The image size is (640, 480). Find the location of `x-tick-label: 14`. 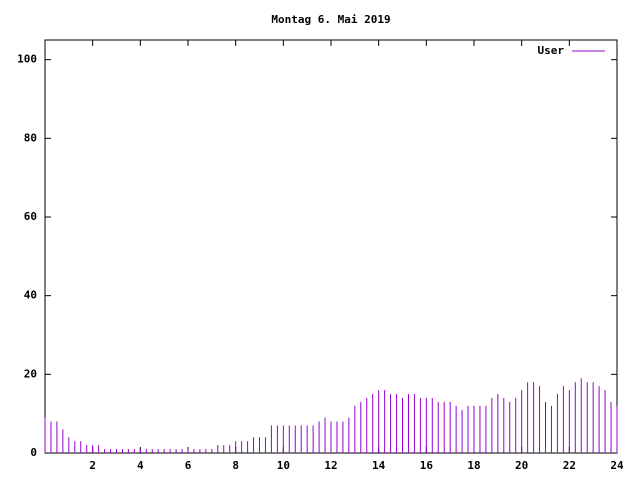

x-tick-label: 14 is located at coordinates (379, 465).